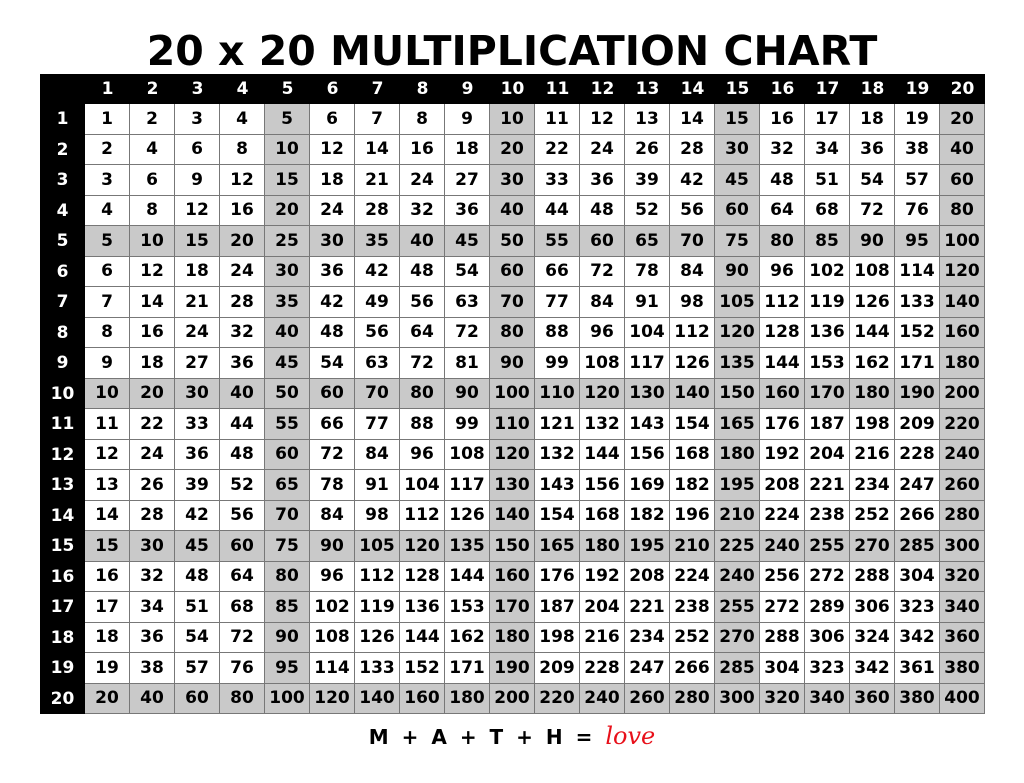 Image resolution: width=1024 pixels, height=783 pixels. What do you see at coordinates (62, 210) in the screenshot?
I see `row-header: 4` at bounding box center [62, 210].